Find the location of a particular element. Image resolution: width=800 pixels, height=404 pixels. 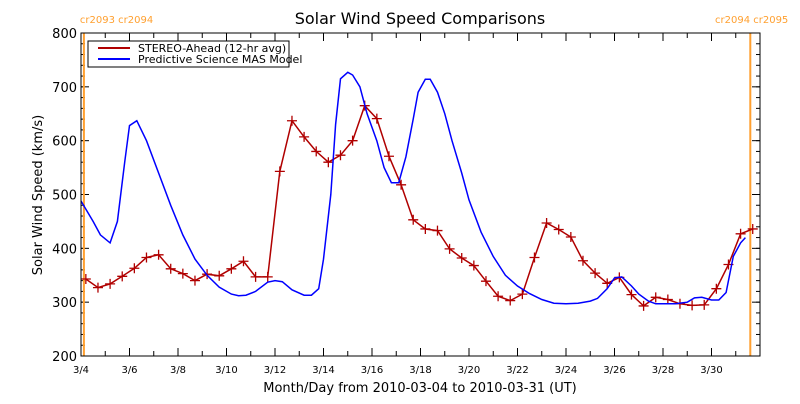

x-tick-label: 3/4 is located at coordinates (81, 370).